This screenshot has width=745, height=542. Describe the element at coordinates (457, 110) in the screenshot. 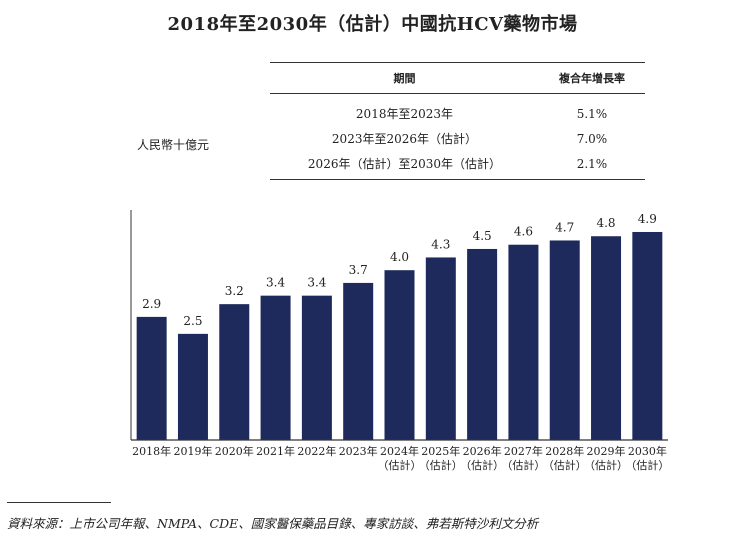

I see `cagr-row: 2018年至2023年 5.1%` at that location.